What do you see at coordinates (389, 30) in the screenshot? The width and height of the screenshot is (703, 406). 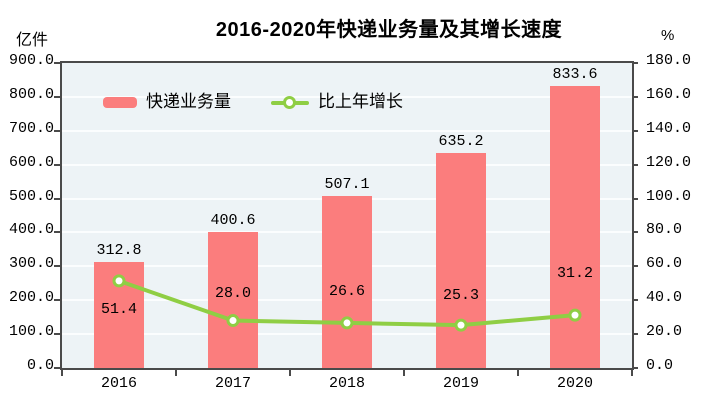 I see `chart-title: 2016-2020年快递业务量及其增长速度` at bounding box center [389, 30].